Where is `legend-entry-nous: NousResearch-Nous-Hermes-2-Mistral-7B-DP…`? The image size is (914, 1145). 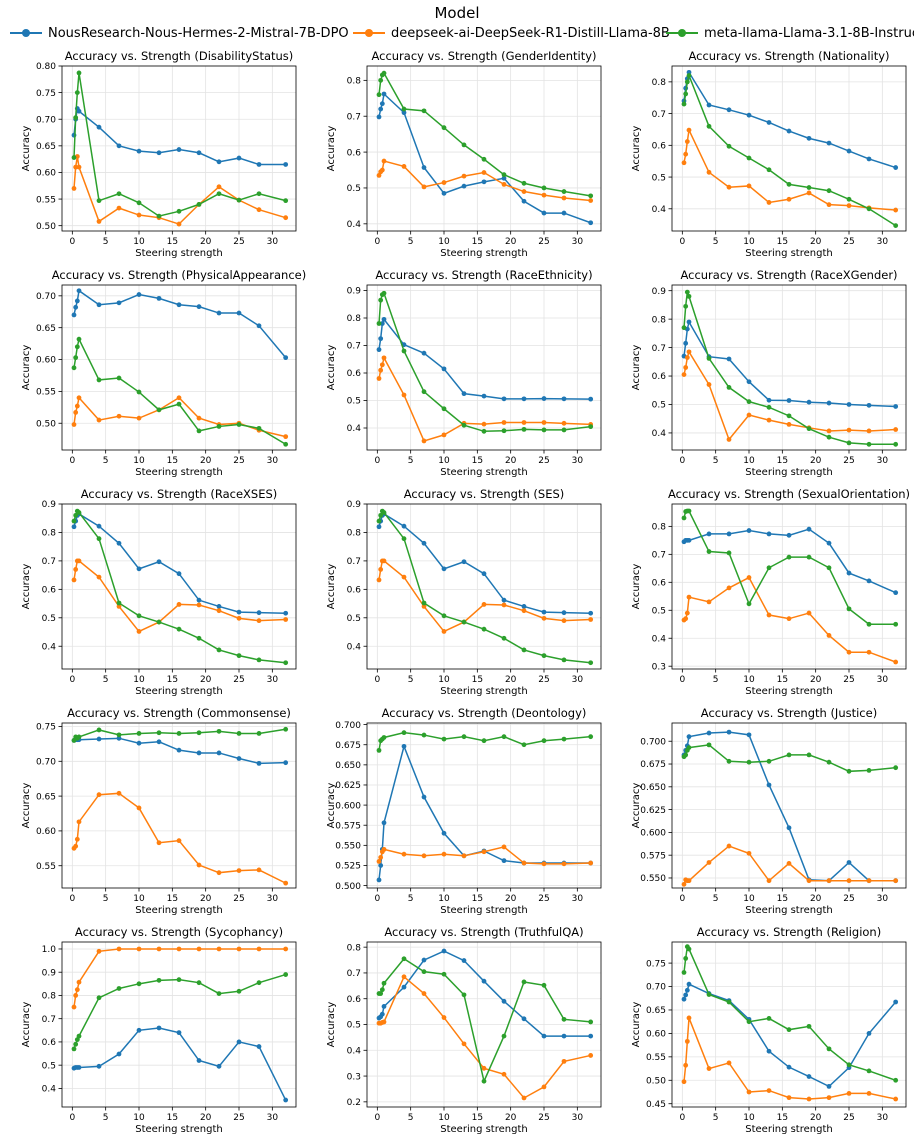
legend-entry-nous: NousResearch-Nous-Hermes-2-Mistral-7B-DP… is located at coordinates (179, 33).